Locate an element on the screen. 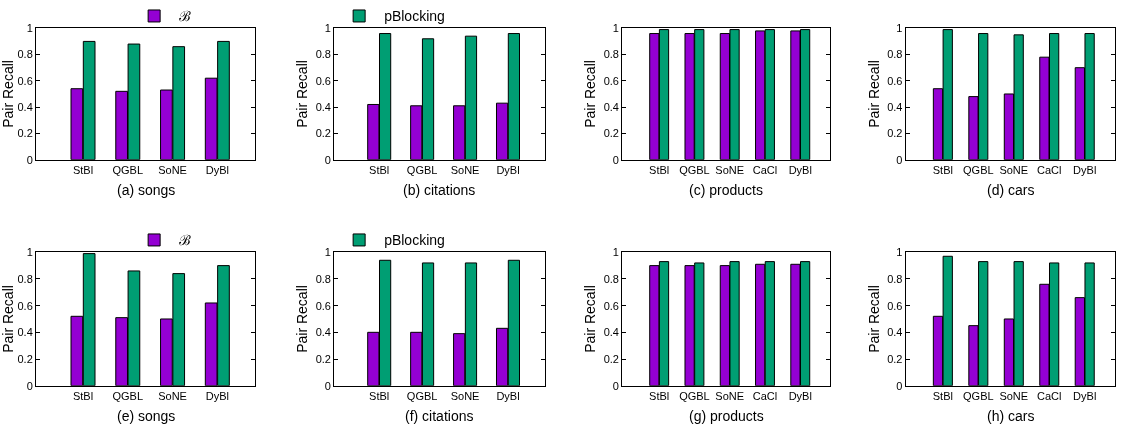 This screenshot has height=428, width=1125. text: (b) citations is located at coordinates (439, 190).